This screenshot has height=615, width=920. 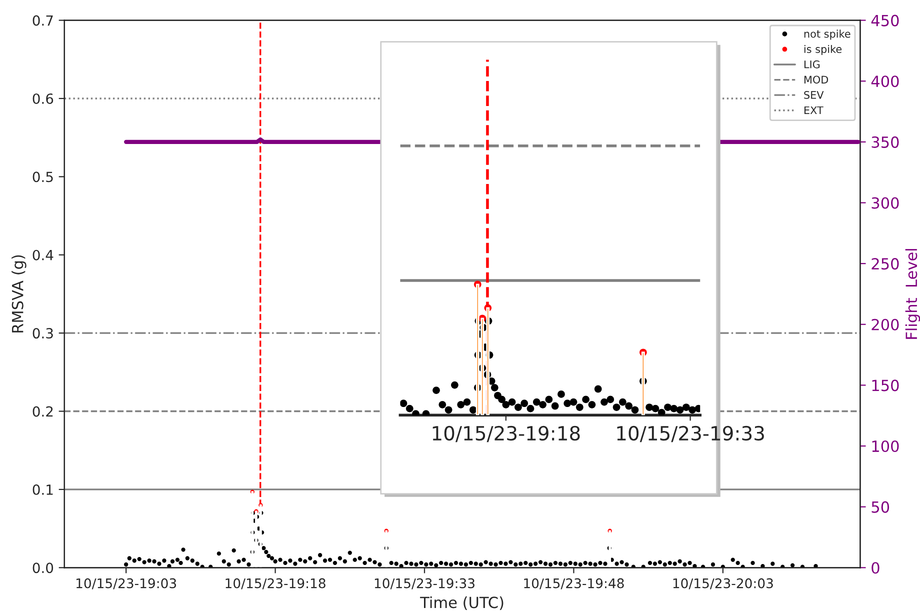 I want to click on y-tick-label: 0.0, so click(x=43, y=568).